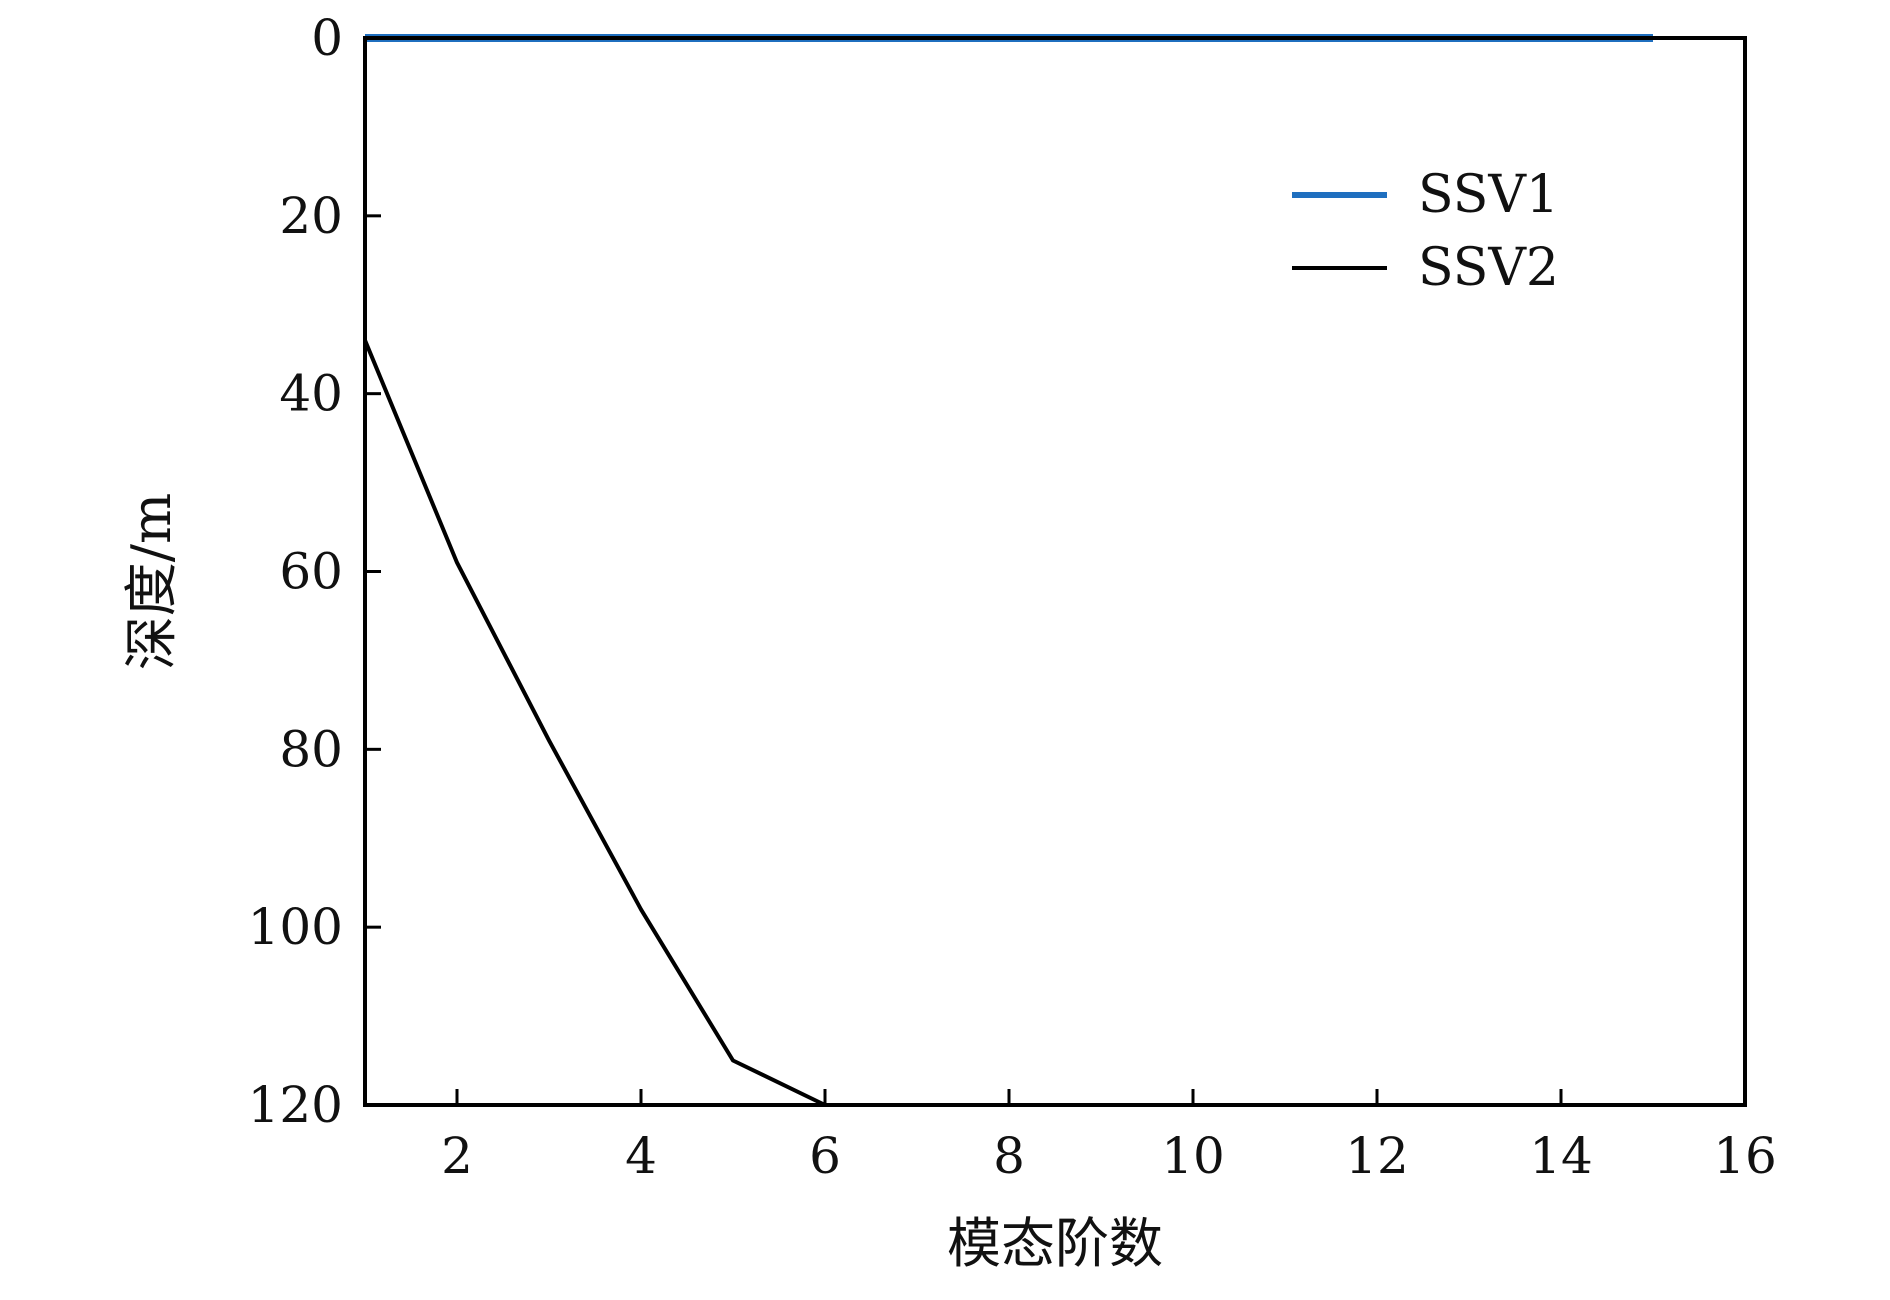 The width and height of the screenshot is (1890, 1300). I want to click on y-axis-title: 深度/m, so click(151, 581).